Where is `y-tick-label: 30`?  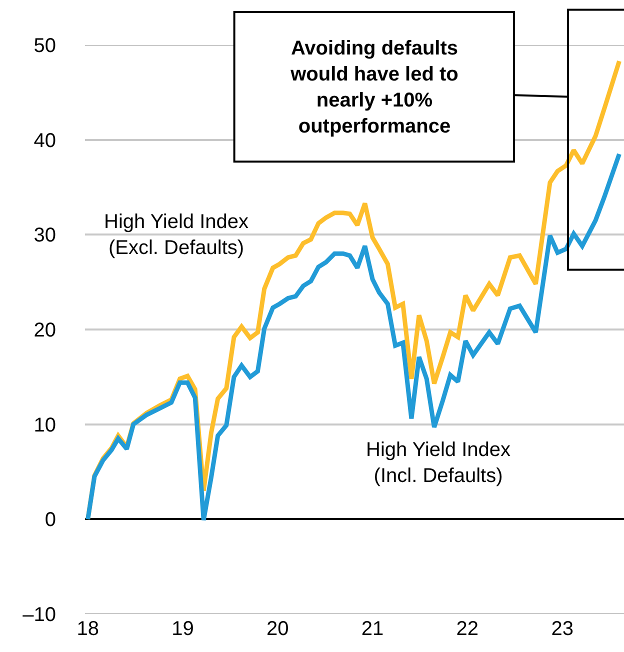
y-tick-label: 30 is located at coordinates (45, 235).